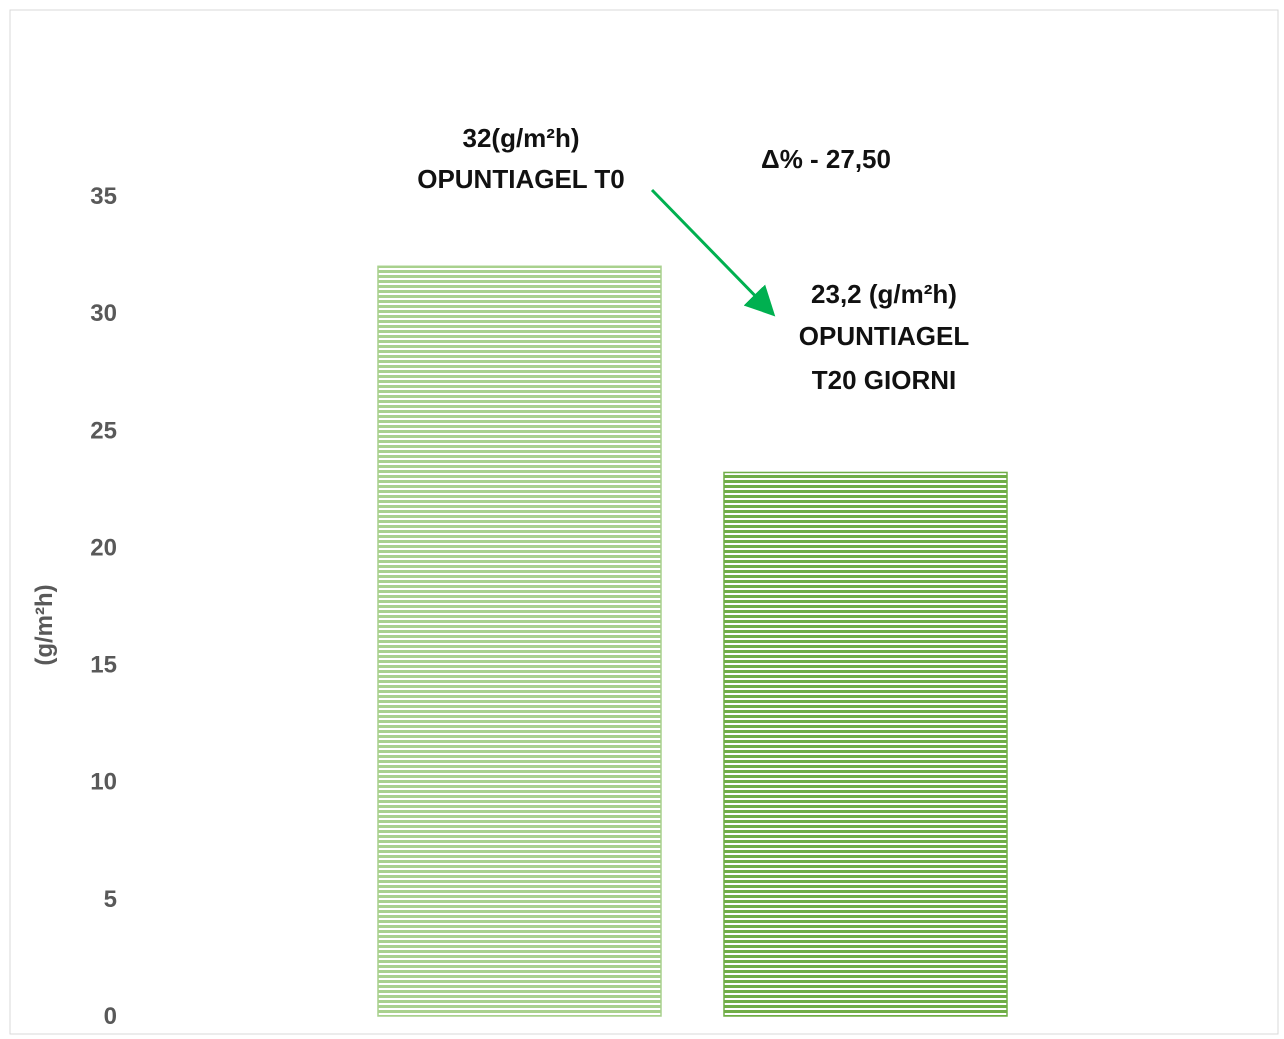  Describe the element at coordinates (884, 294) in the screenshot. I see `bar2-value-label: 23,2 (g/m²h)` at that location.